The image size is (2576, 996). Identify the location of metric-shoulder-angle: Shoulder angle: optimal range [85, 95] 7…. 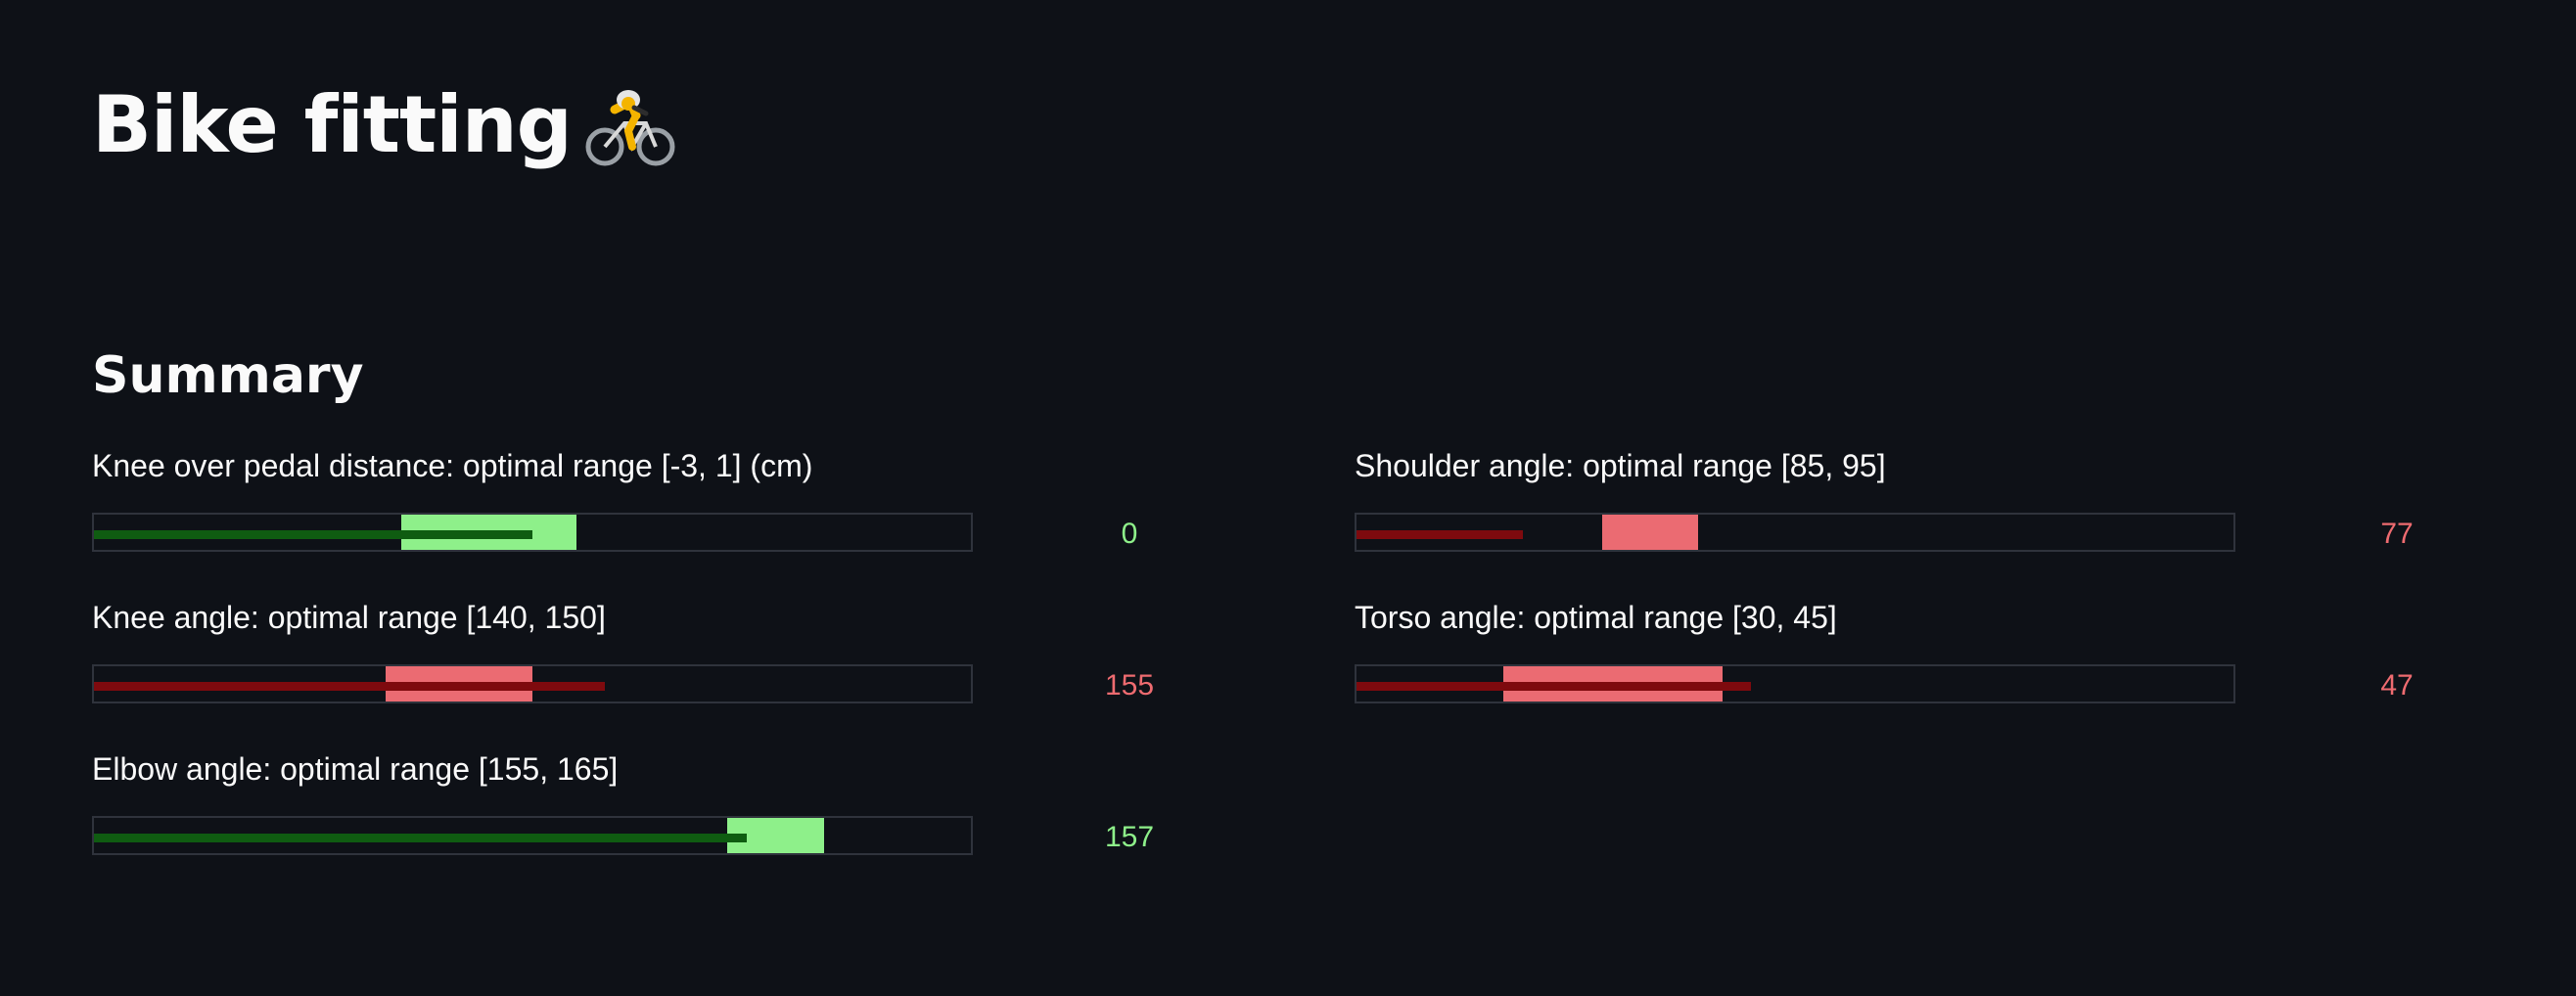
(1893, 506).